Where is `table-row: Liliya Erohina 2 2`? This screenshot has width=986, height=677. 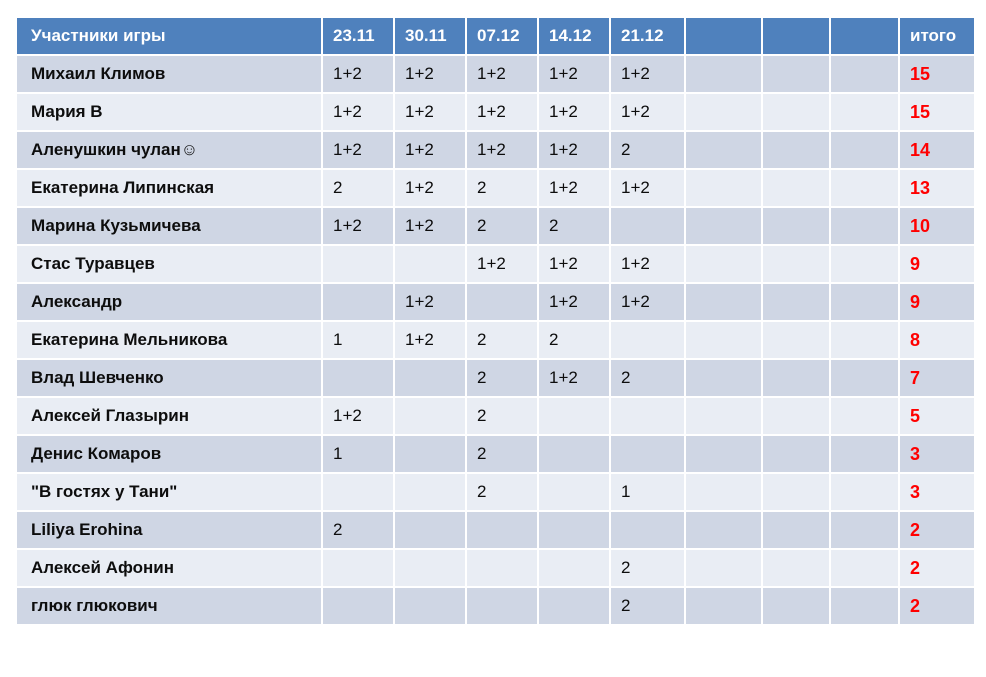 table-row: Liliya Erohina 2 2 is located at coordinates (495, 530).